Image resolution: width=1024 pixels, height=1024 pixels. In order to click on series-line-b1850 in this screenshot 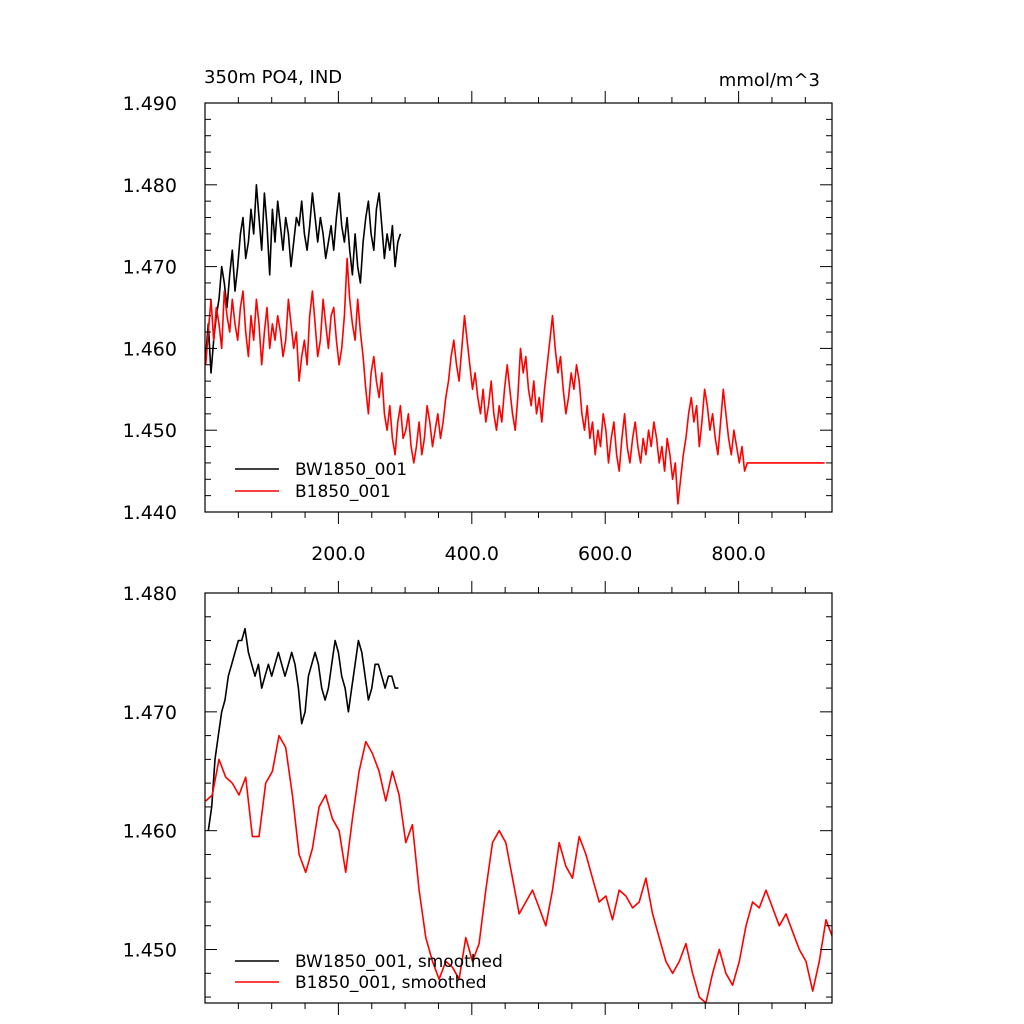, I will do `click(515, 381)`.